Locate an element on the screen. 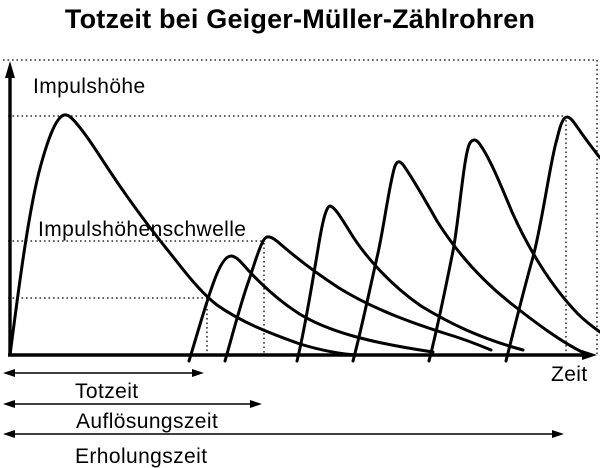 Image resolution: width=600 pixels, height=468 pixels. x-axis is located at coordinates (302, 355).